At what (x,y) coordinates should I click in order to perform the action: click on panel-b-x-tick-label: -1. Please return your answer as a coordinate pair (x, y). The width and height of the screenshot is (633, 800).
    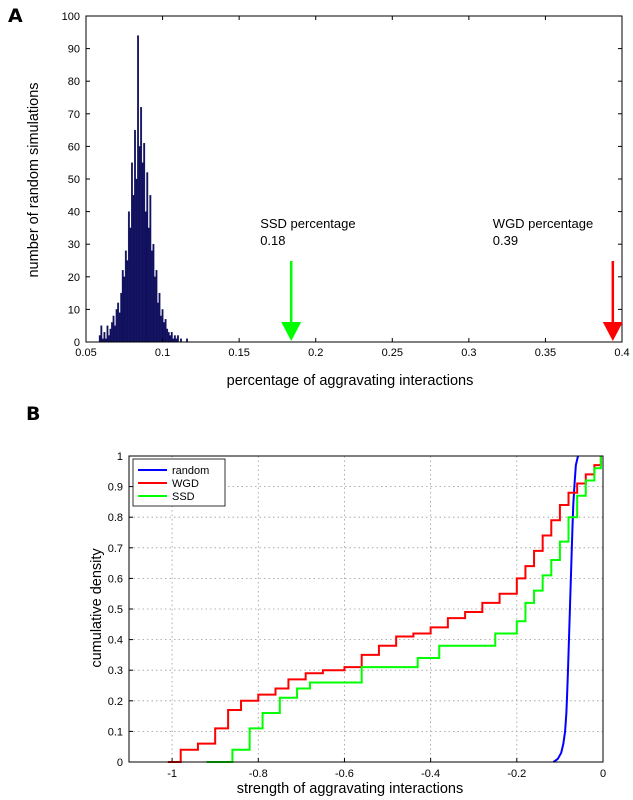
    Looking at the image, I should click on (172, 774).